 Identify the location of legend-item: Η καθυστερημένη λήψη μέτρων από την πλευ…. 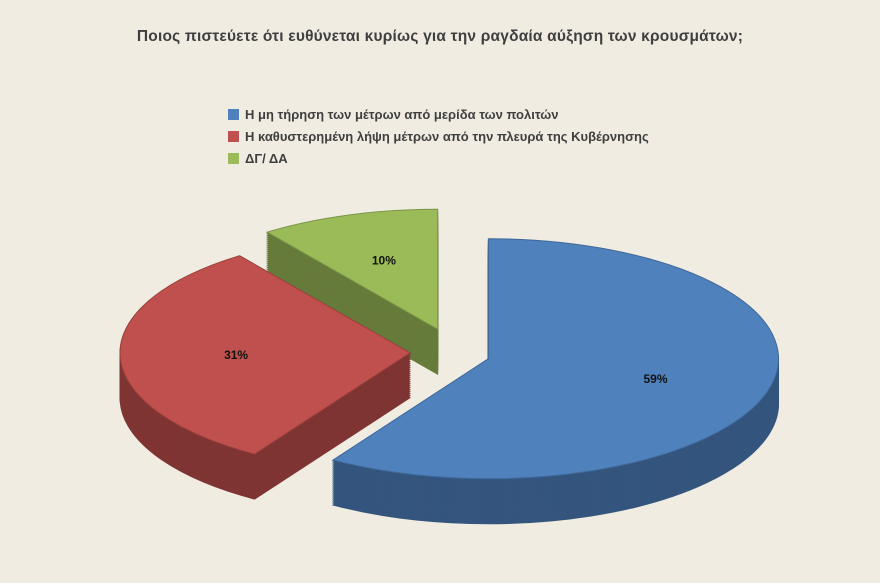
(438, 136).